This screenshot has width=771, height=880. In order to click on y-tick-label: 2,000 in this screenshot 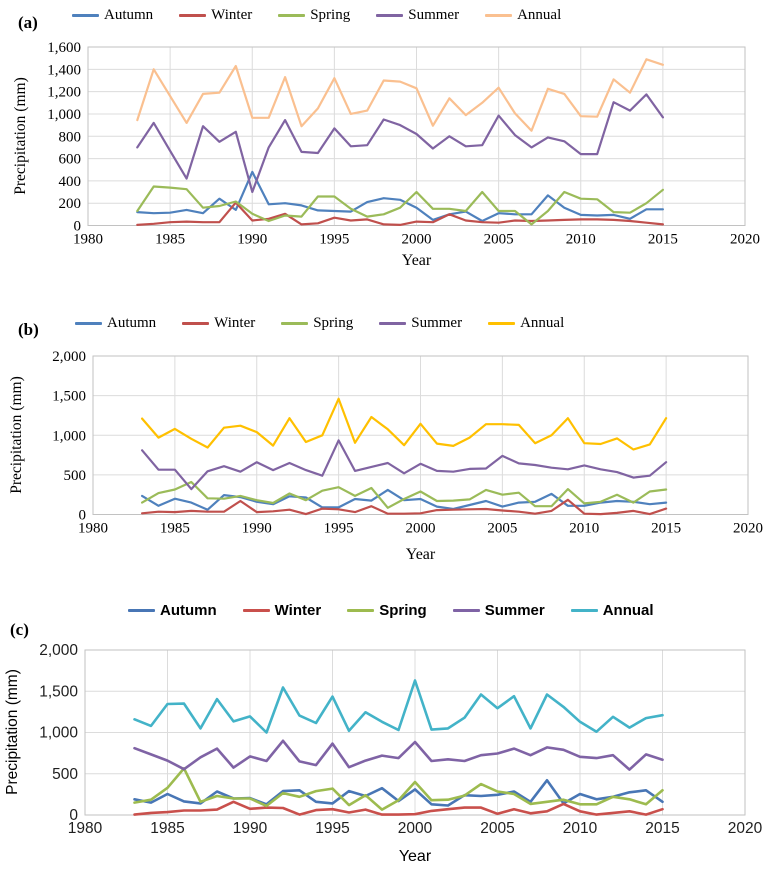, I will do `click(69, 357)`.